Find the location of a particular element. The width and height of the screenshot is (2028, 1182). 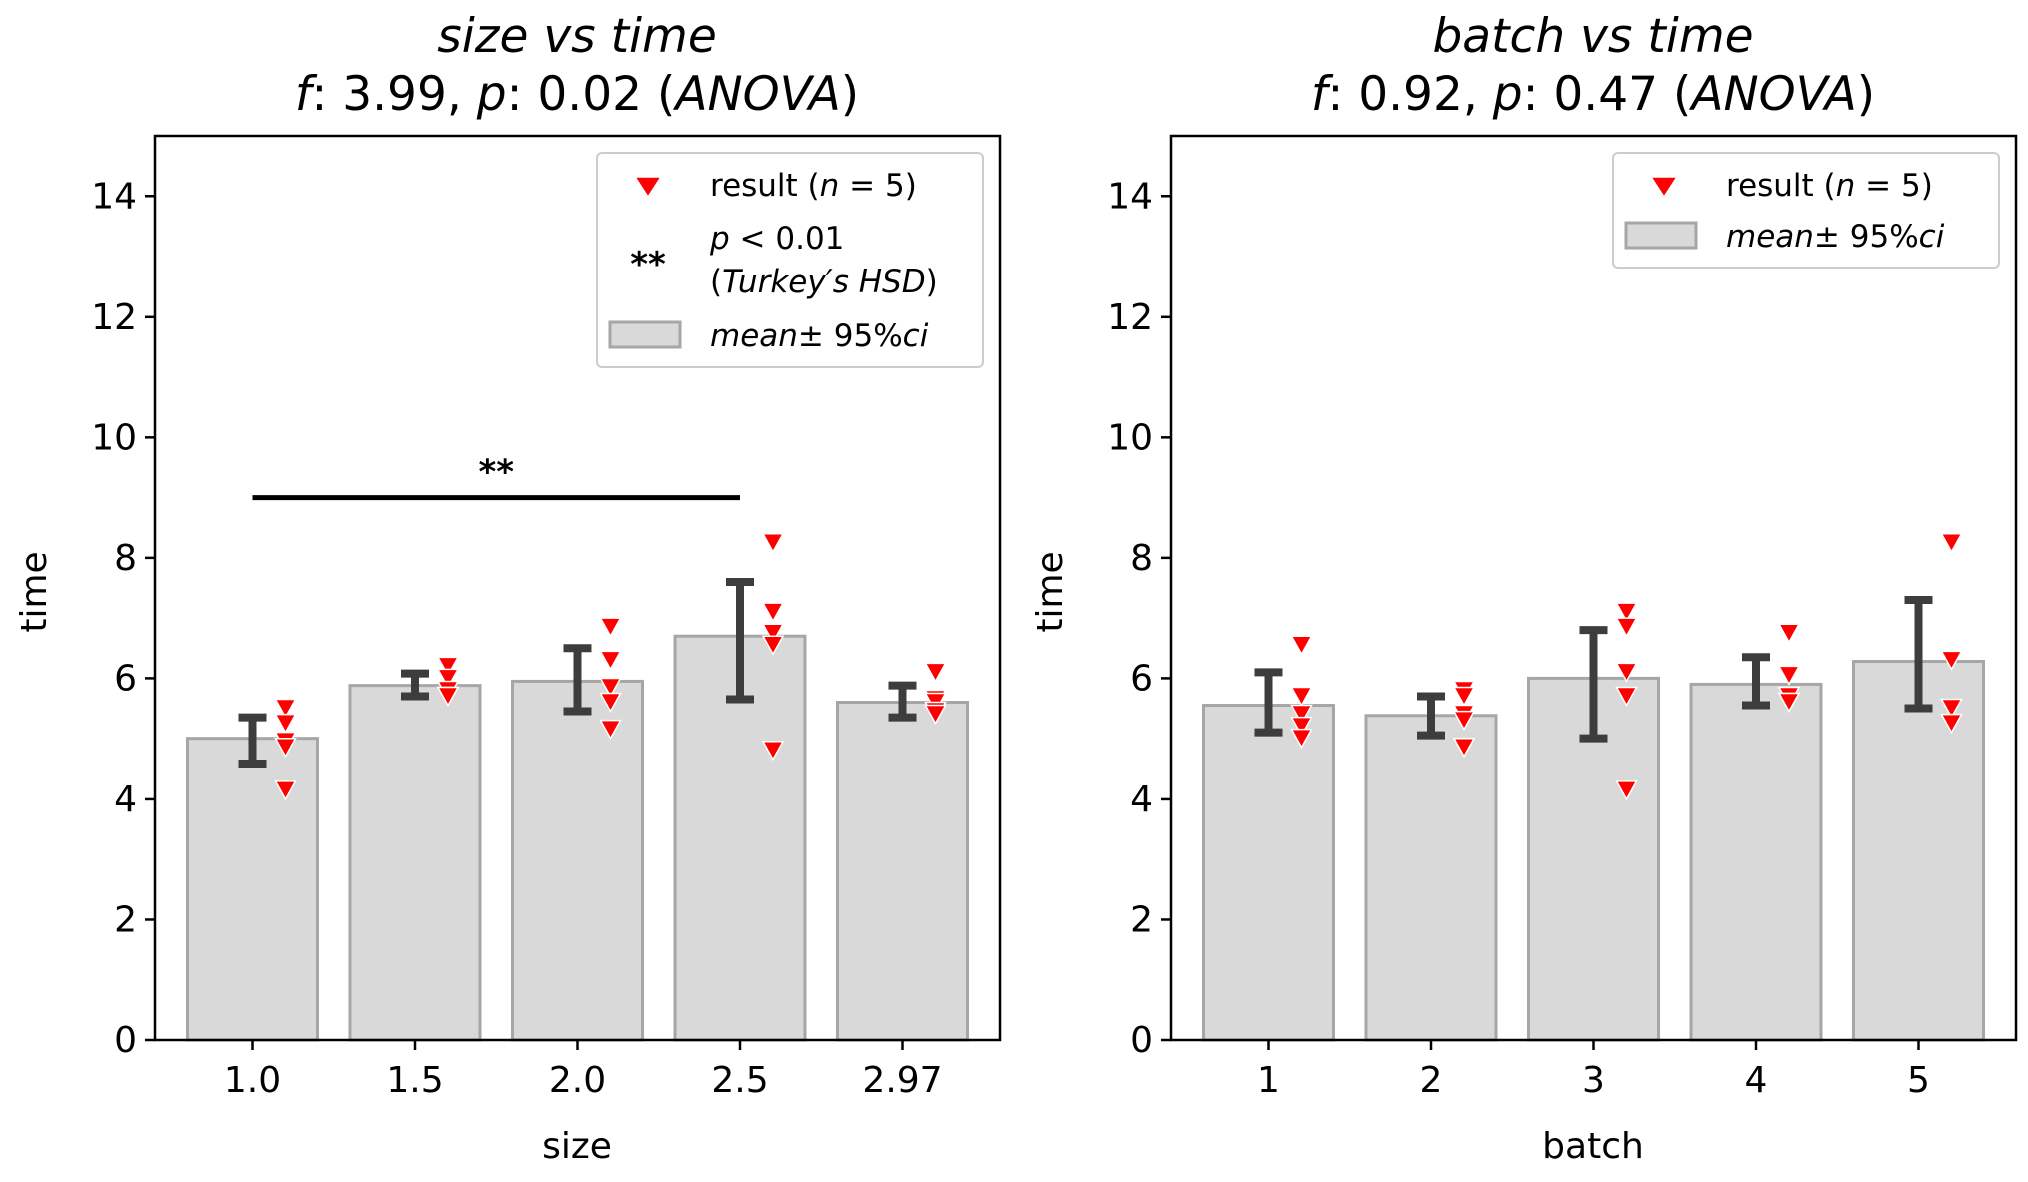

chart-title: size vs time is located at coordinates (577, 36).